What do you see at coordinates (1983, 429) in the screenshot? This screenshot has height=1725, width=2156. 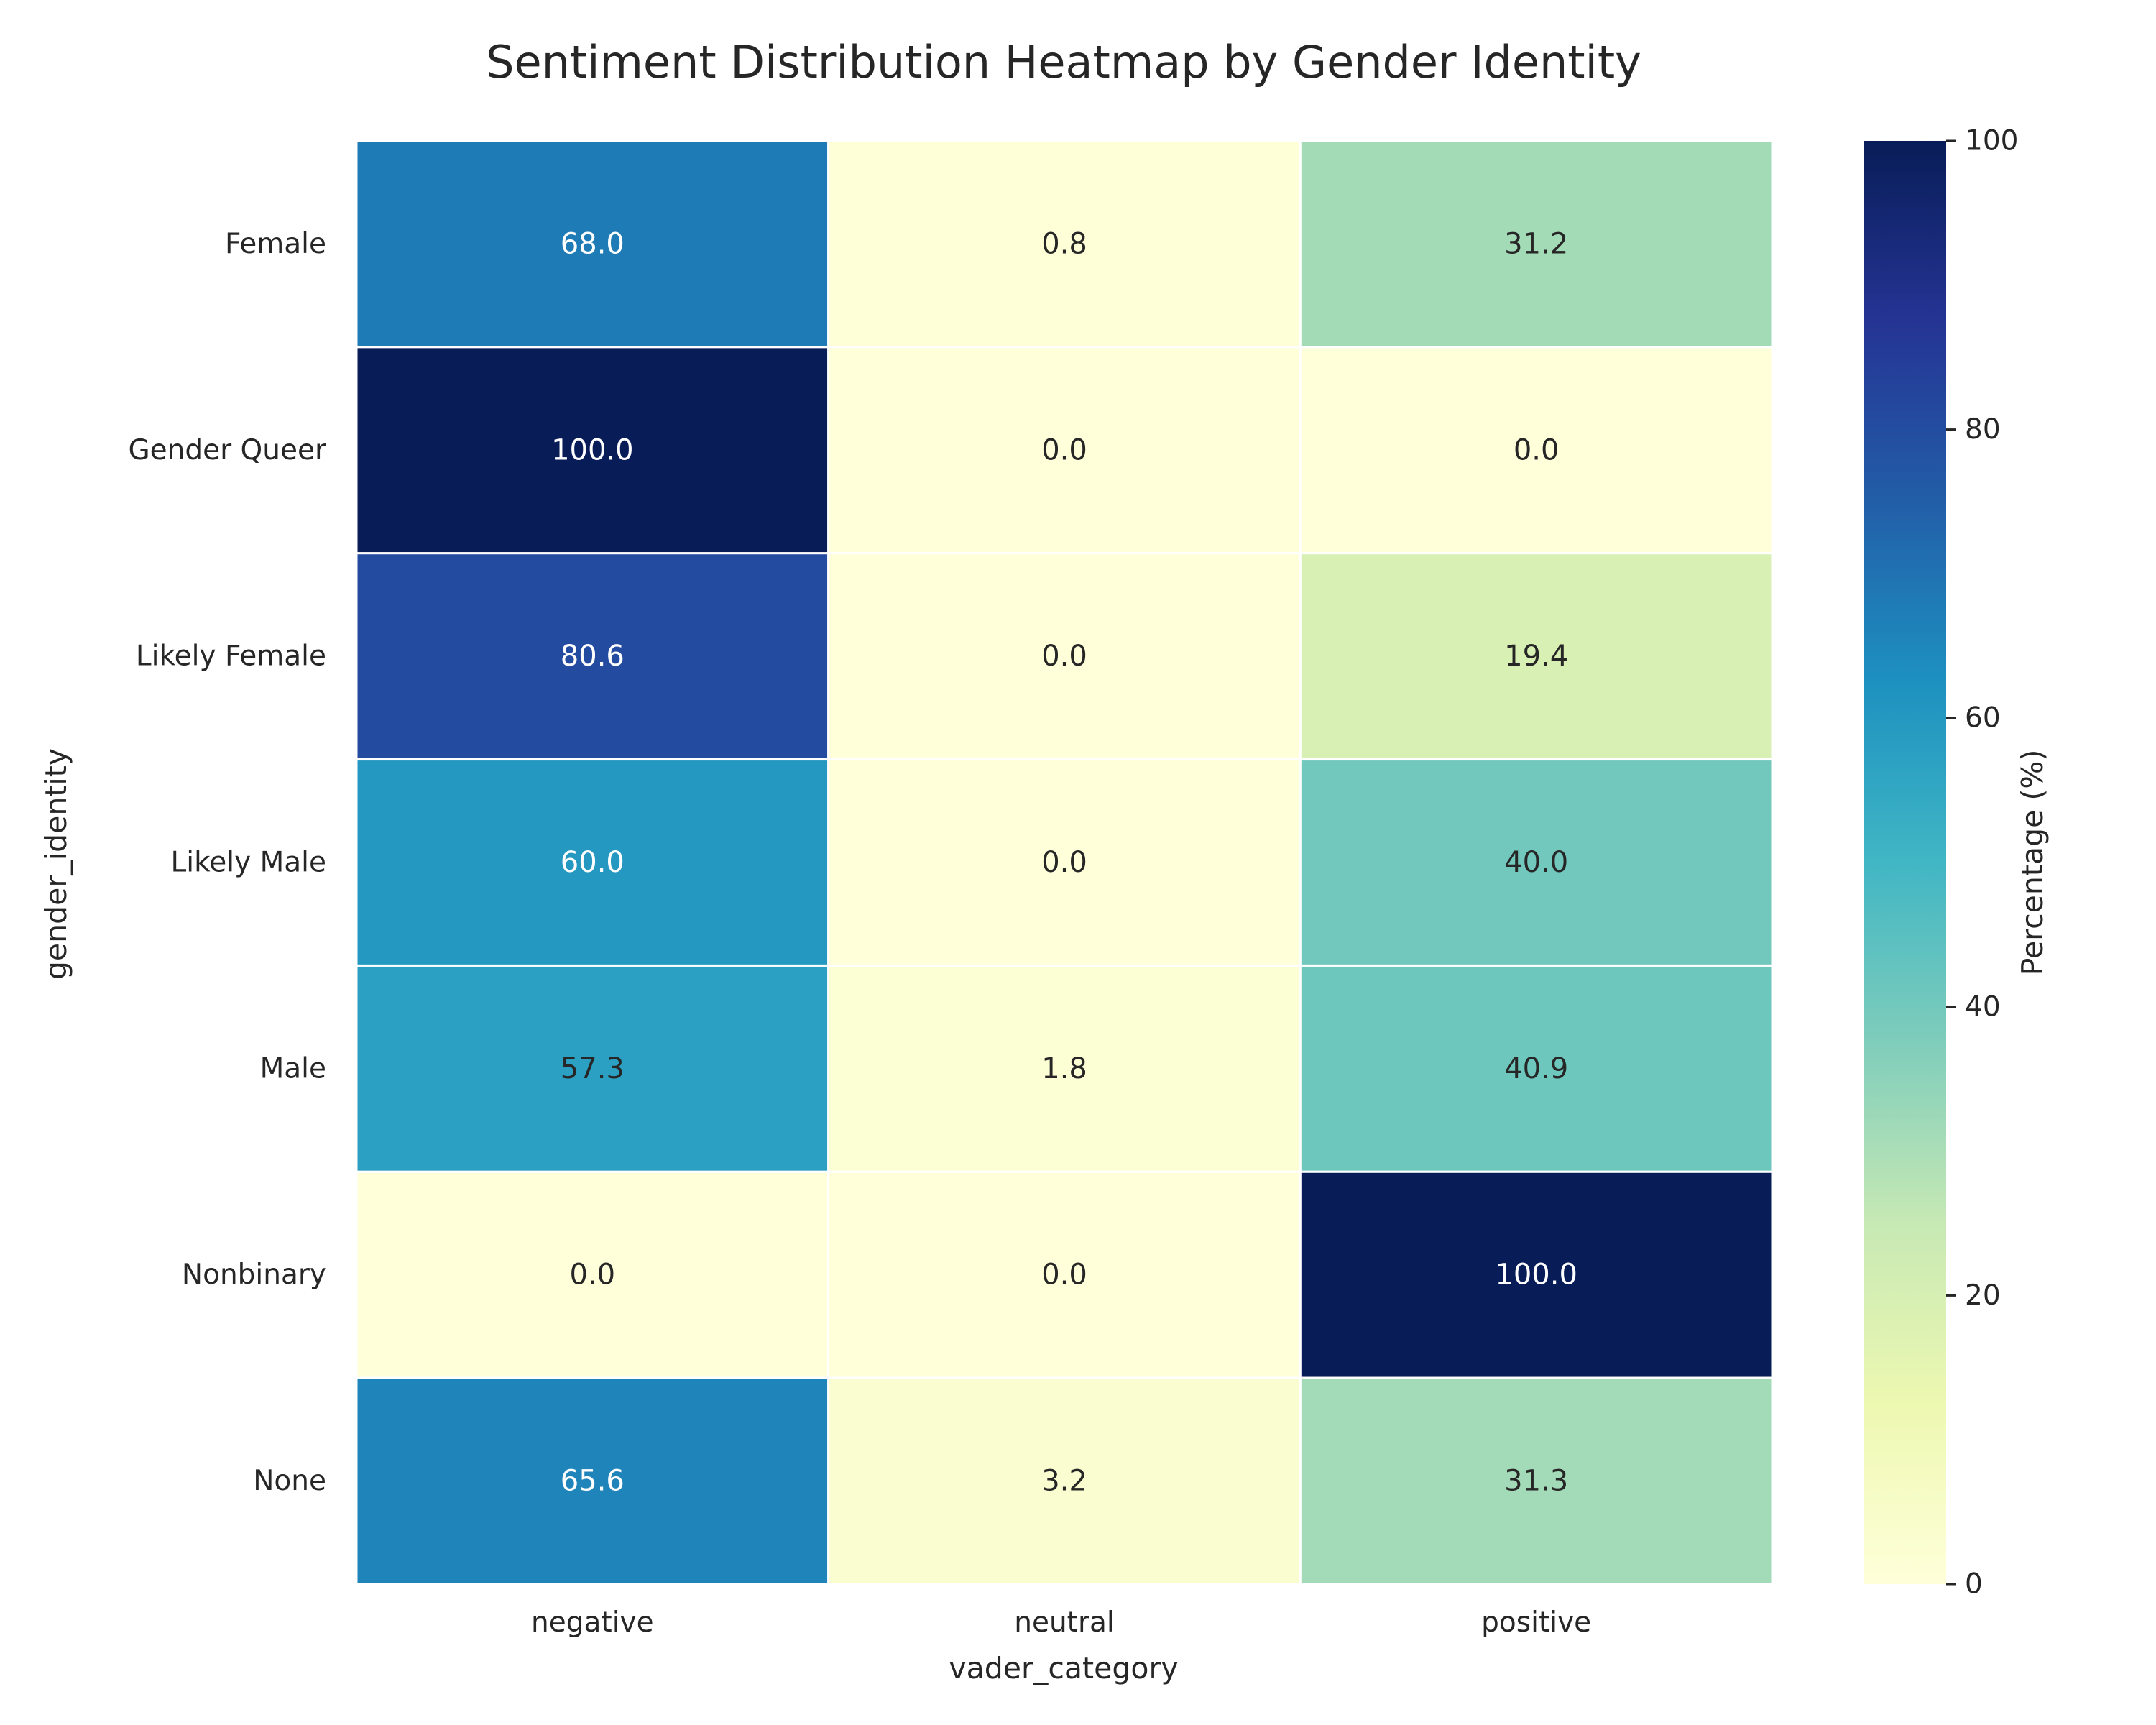 I see `colorbar-tick-label: 80` at bounding box center [1983, 429].